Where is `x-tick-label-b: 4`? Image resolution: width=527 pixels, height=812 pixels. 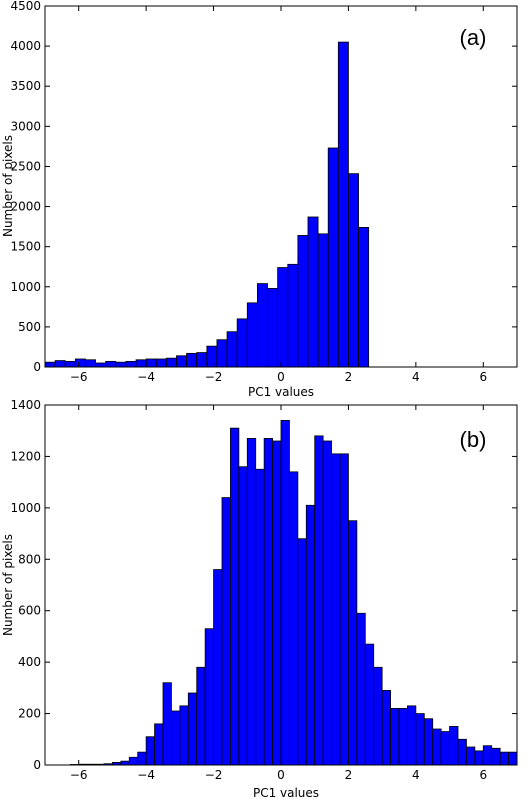 x-tick-label-b: 4 is located at coordinates (416, 775).